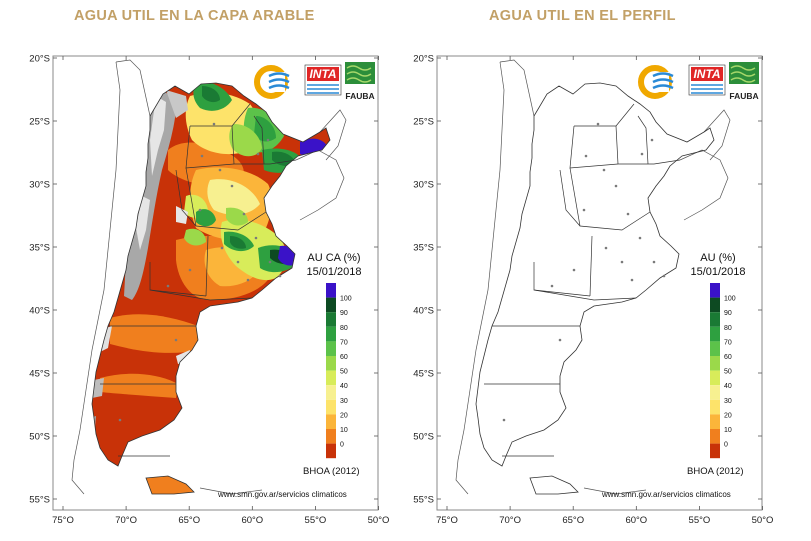 Image resolution: width=811 pixels, height=541 pixels. Describe the element at coordinates (584, 272) in the screenshot. I see `station-dots-right` at that location.